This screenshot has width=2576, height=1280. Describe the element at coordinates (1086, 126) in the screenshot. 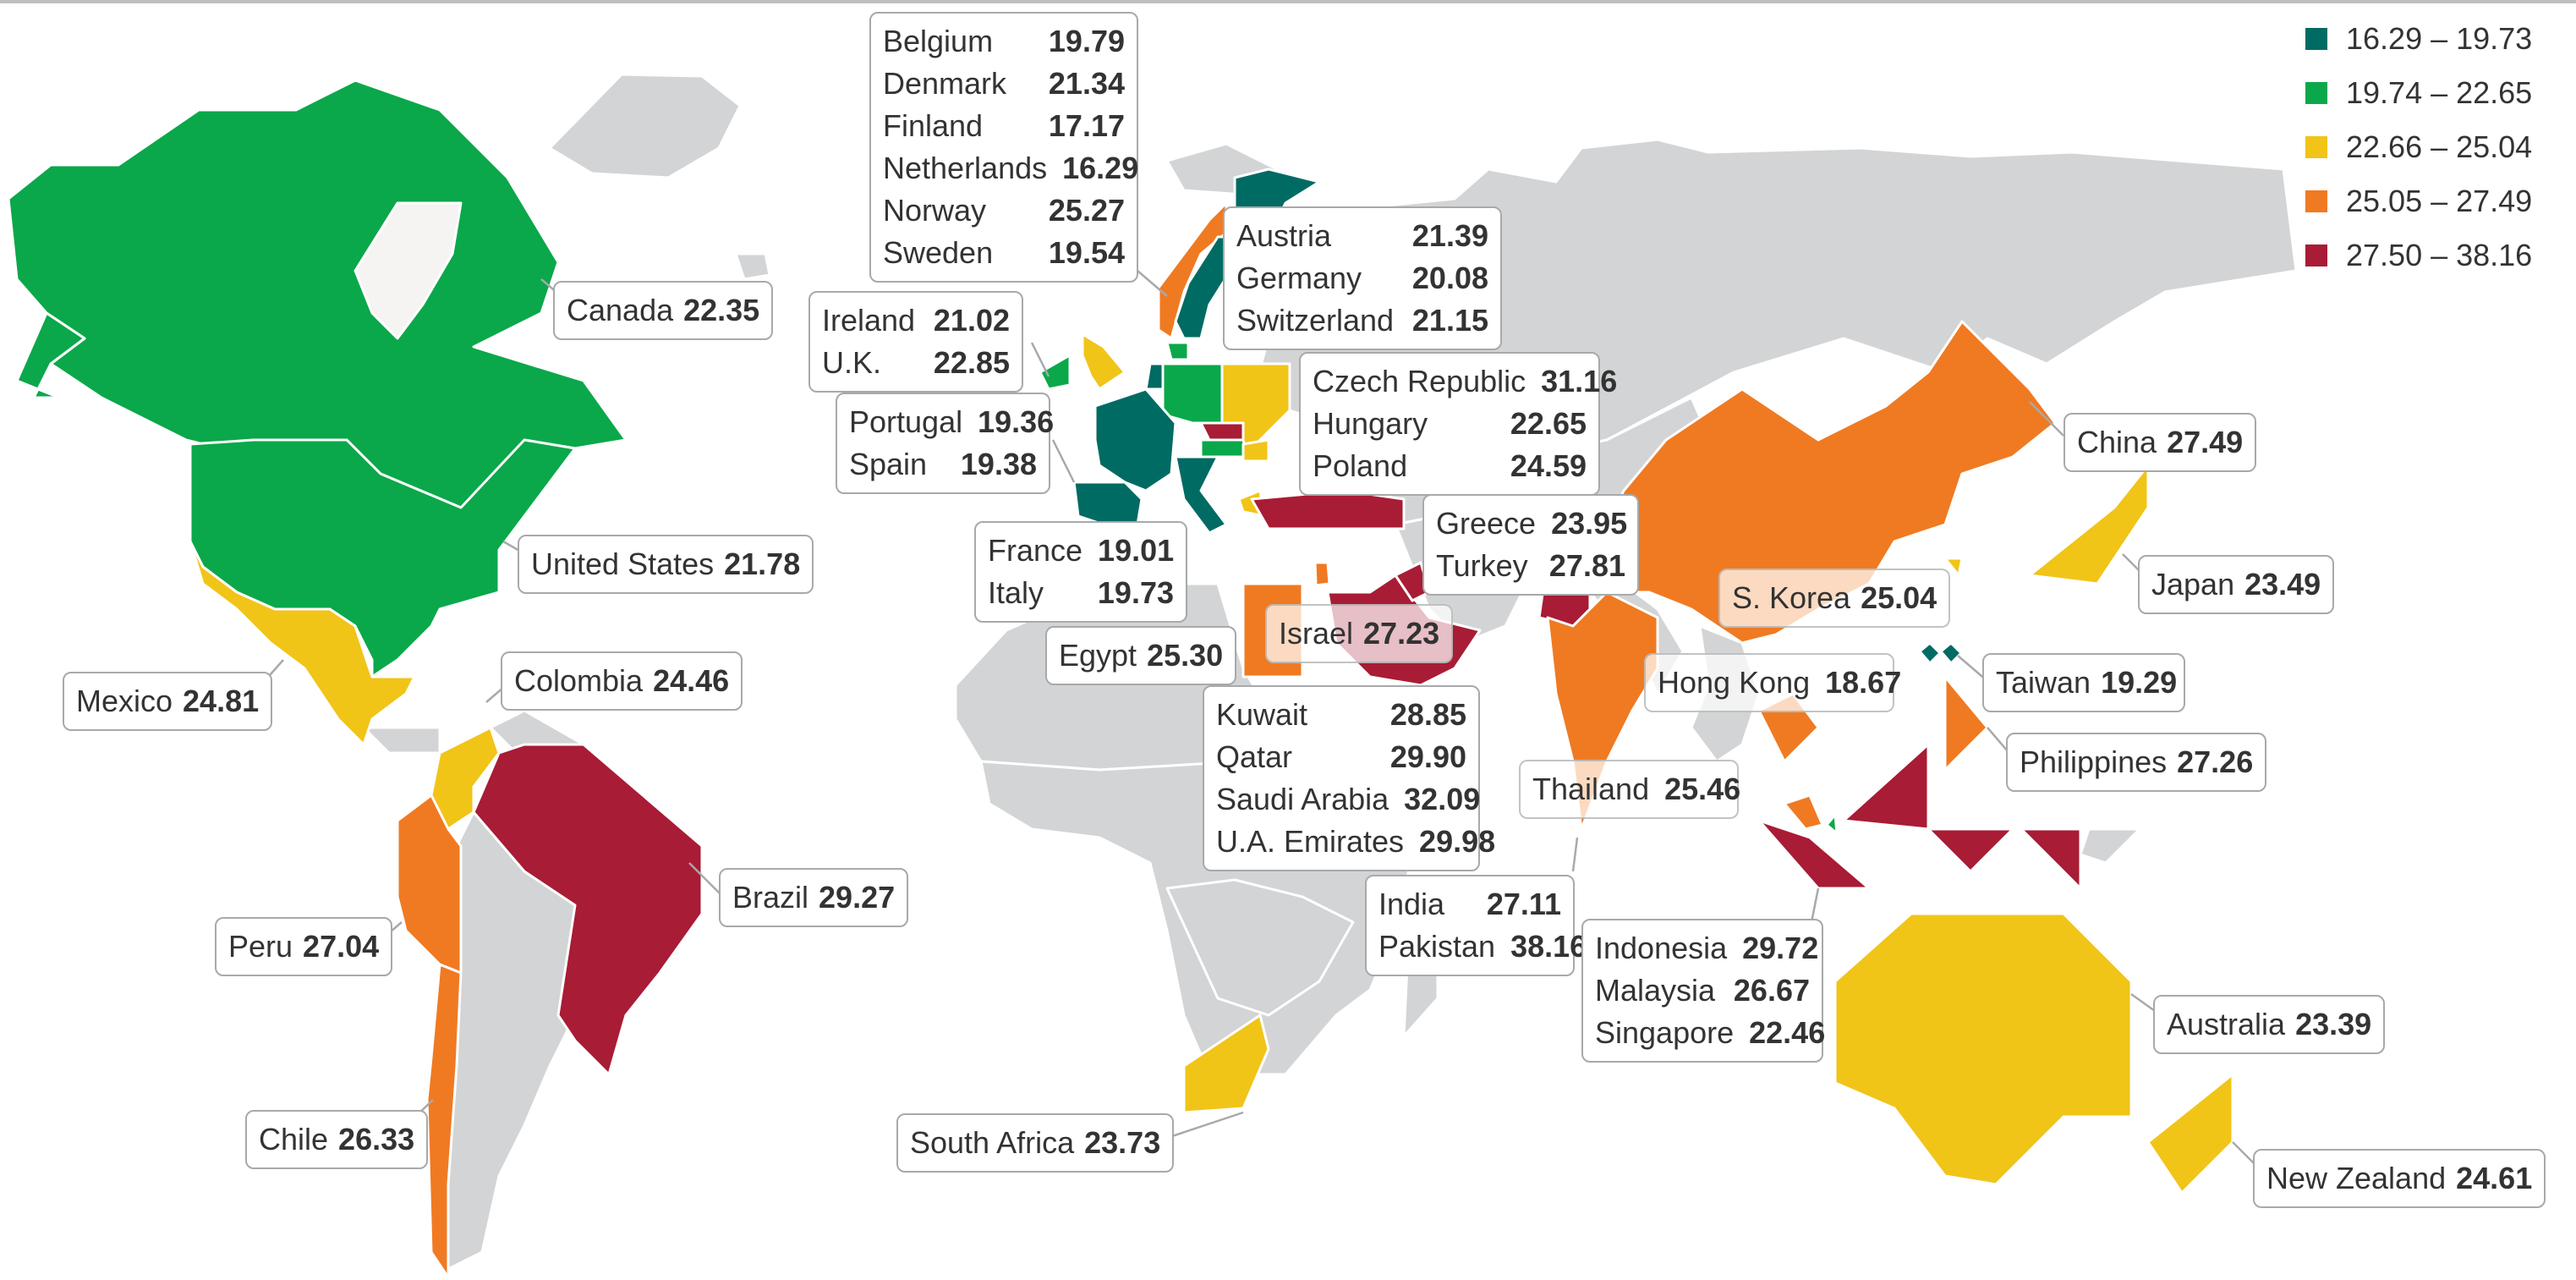

I see `country-value: 17.17` at that location.